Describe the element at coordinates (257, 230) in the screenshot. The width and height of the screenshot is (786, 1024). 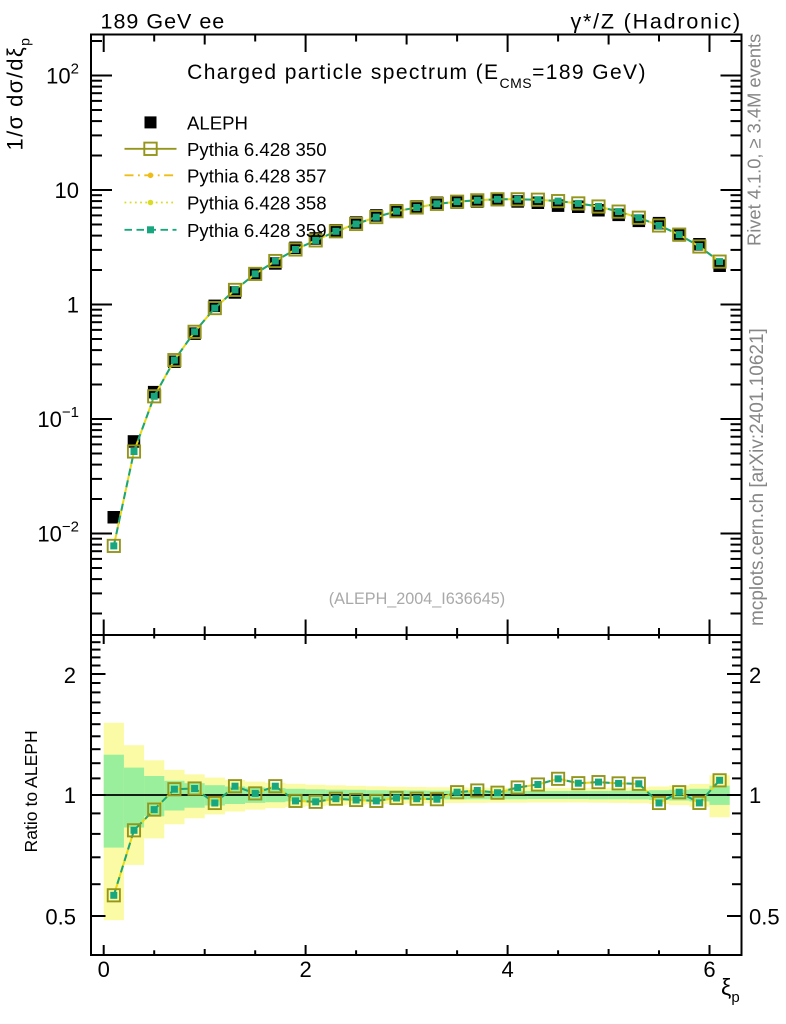
I see `svg-text: Pythia 6.428 359` at that location.